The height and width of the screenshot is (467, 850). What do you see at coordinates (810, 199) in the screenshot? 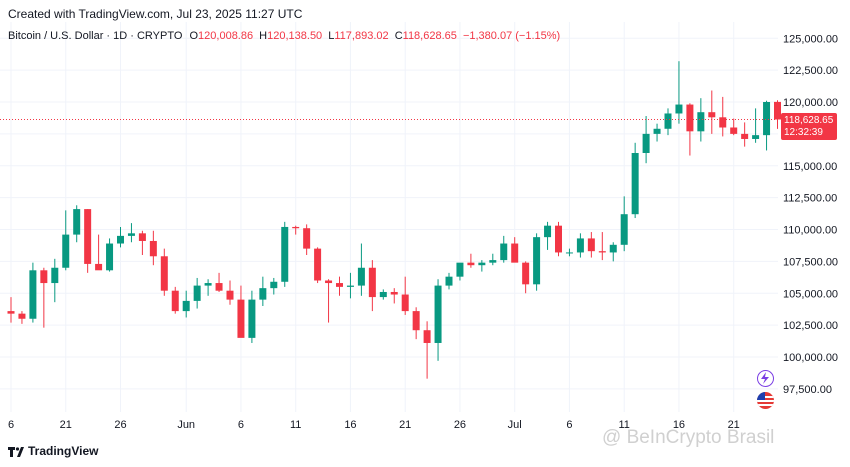
I see `y-tick-label: 112,500.00` at bounding box center [810, 199].